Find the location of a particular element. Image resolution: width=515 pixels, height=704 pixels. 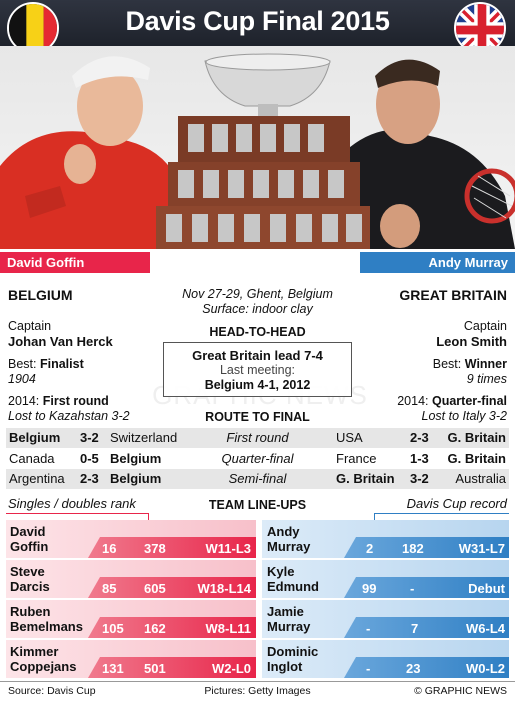

player-last-name: Goffin is located at coordinates (29, 546).